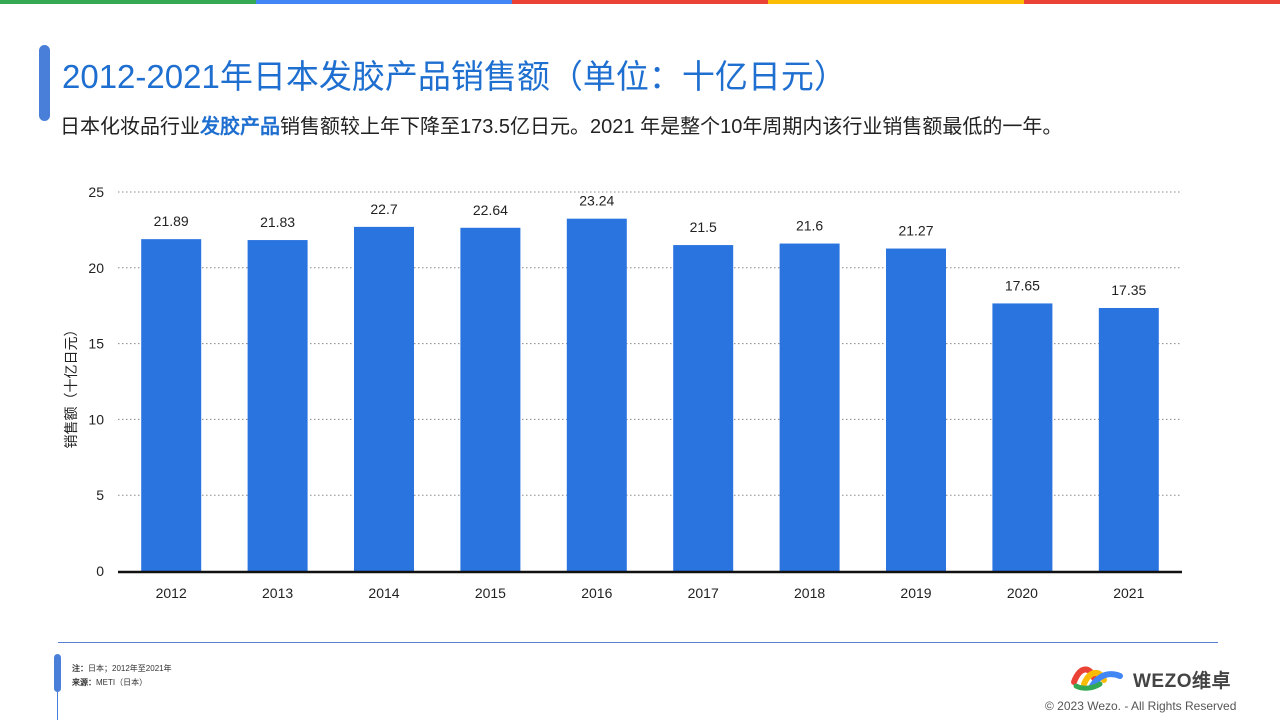  What do you see at coordinates (383, 593) in the screenshot?
I see `x-tick-label: 2014` at bounding box center [383, 593].